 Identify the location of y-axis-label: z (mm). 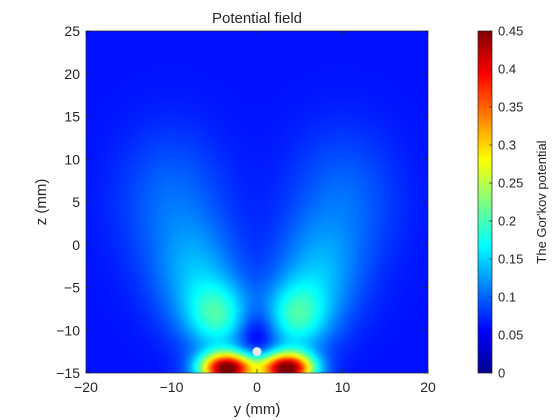
(41, 202).